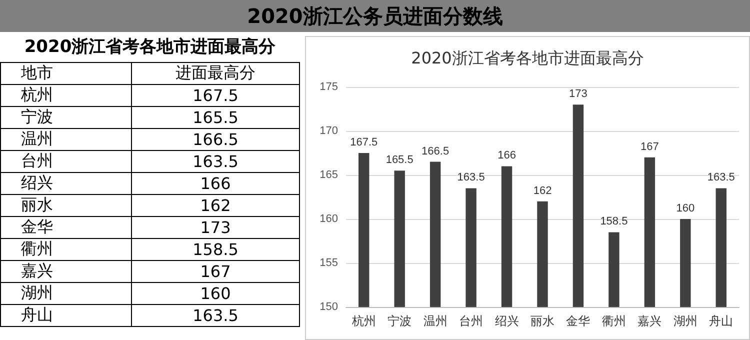 The image size is (750, 340). What do you see at coordinates (363, 321) in the screenshot?
I see `x-tick-label: 杭州` at bounding box center [363, 321].